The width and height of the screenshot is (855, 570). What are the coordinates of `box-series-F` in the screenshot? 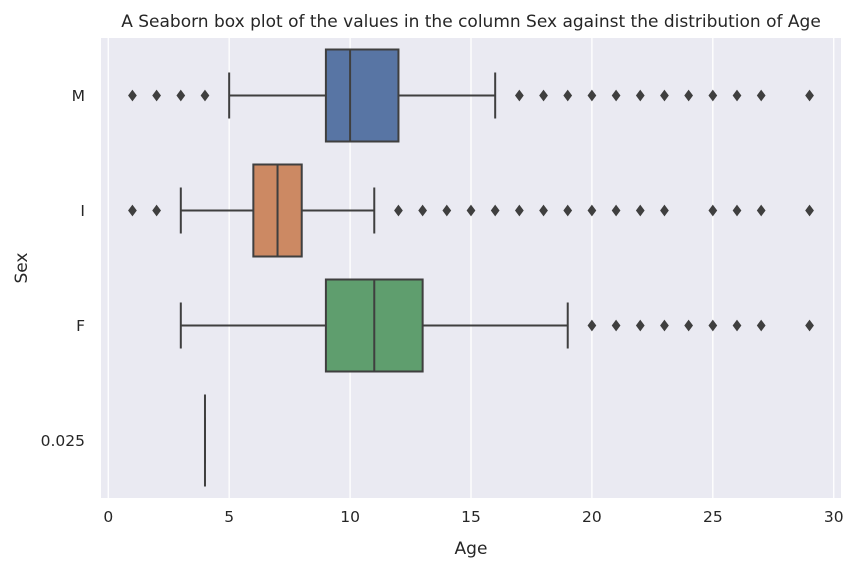 It's located at (496, 325).